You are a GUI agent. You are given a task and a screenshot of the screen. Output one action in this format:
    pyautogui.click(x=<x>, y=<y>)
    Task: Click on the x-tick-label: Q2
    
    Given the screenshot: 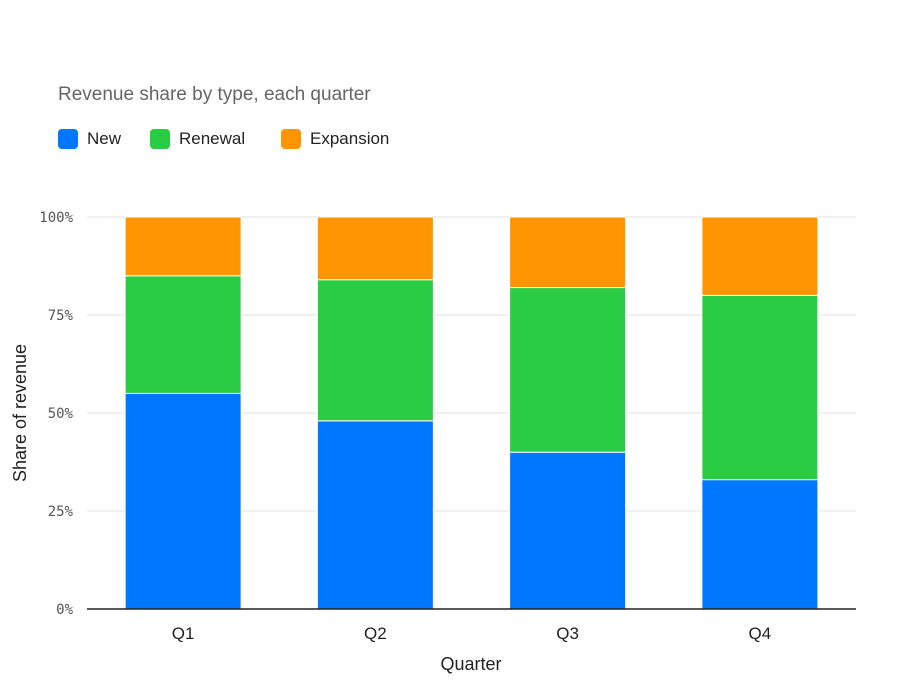 What is the action you would take?
    pyautogui.click(x=375, y=633)
    